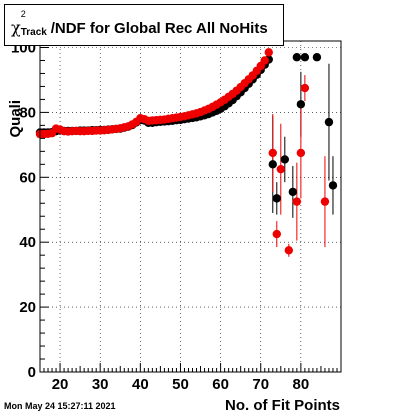  I want to click on x-tick-label: 50, so click(180, 384).